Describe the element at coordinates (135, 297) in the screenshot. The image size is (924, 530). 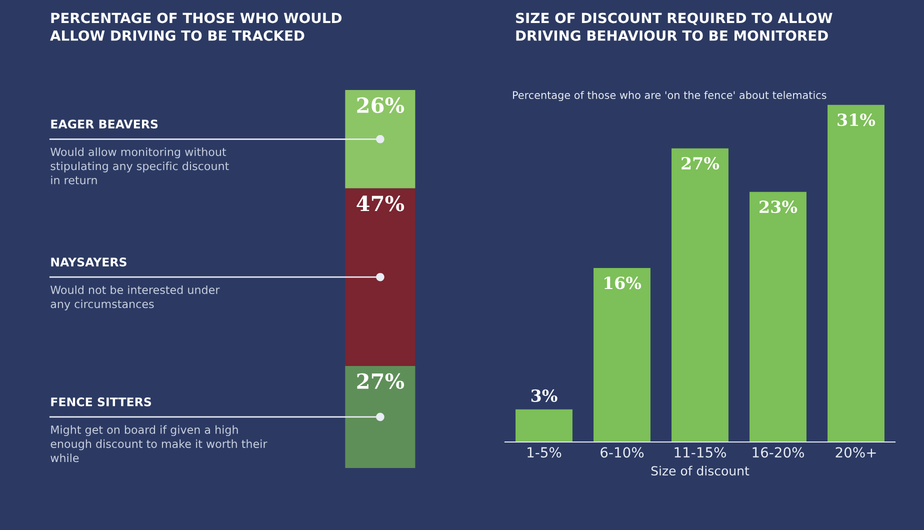
I see `text: Would not be interested under any circumstances` at that location.